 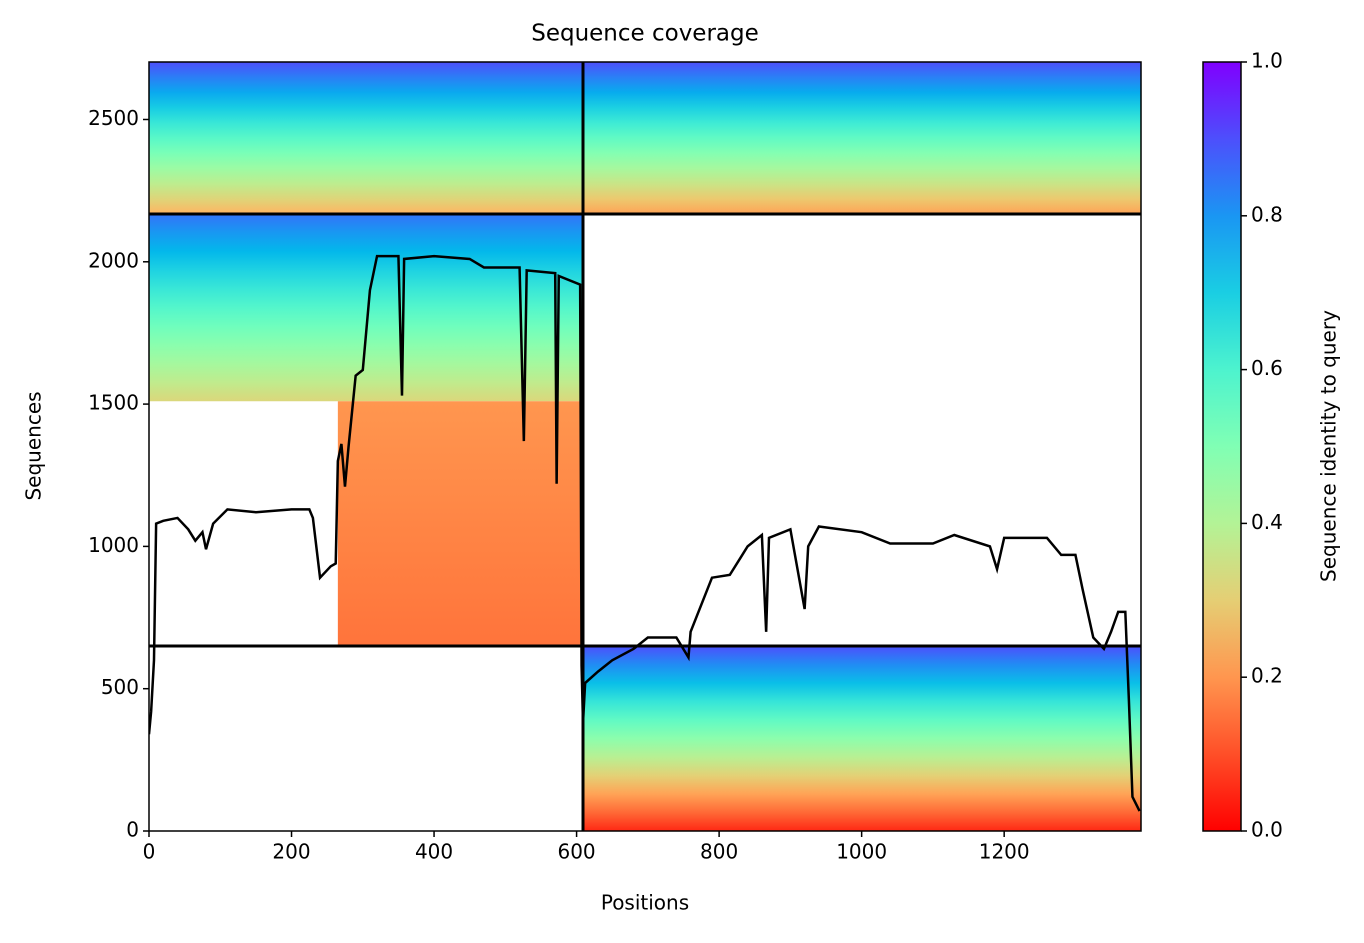 I want to click on x-tick-label: 1000, so click(x=861, y=852).